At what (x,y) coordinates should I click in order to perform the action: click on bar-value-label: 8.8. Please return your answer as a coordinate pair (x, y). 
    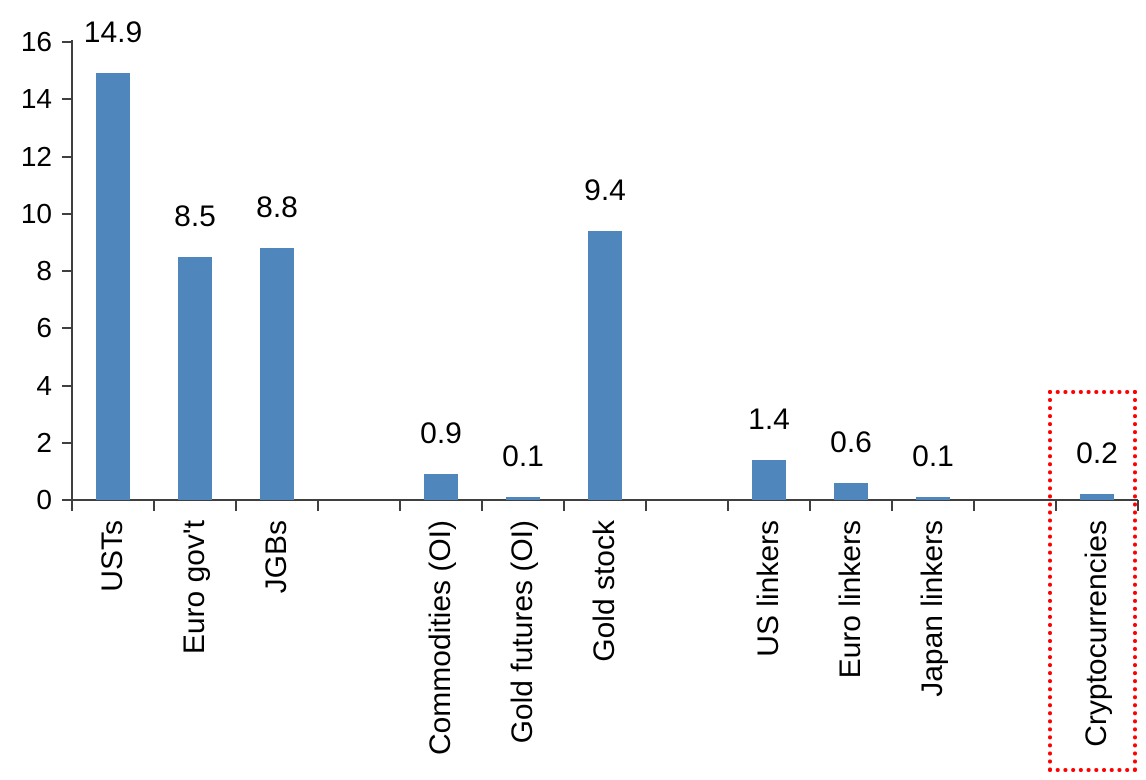
    Looking at the image, I should click on (277, 208).